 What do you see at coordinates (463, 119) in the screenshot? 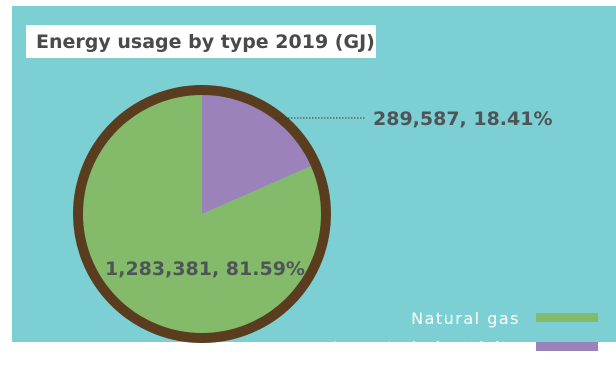
I see `slice-label-electricity: 289,587, 18.41%` at bounding box center [463, 119].